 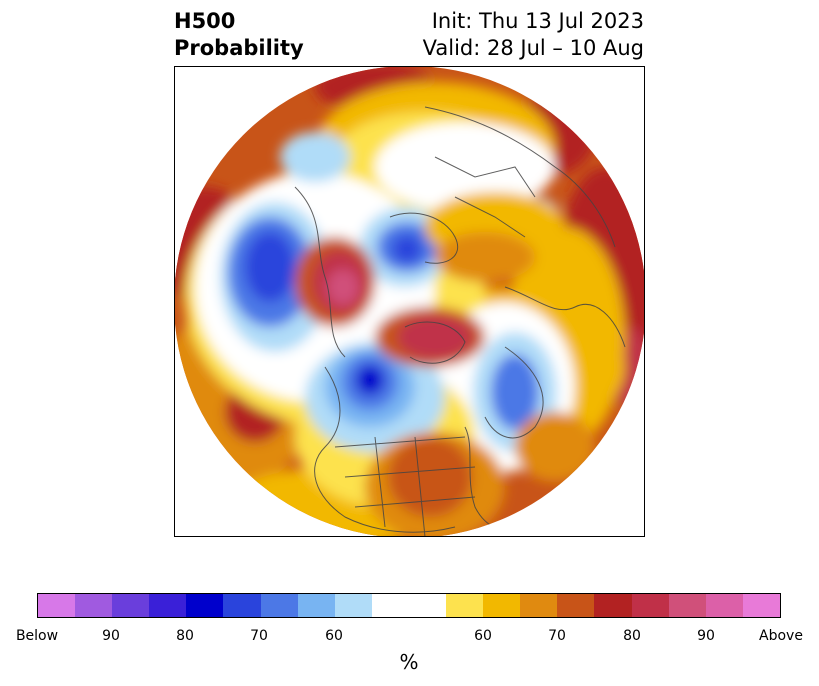 What do you see at coordinates (239, 35) in the screenshot?
I see `chart-title: H500 Probability` at bounding box center [239, 35].